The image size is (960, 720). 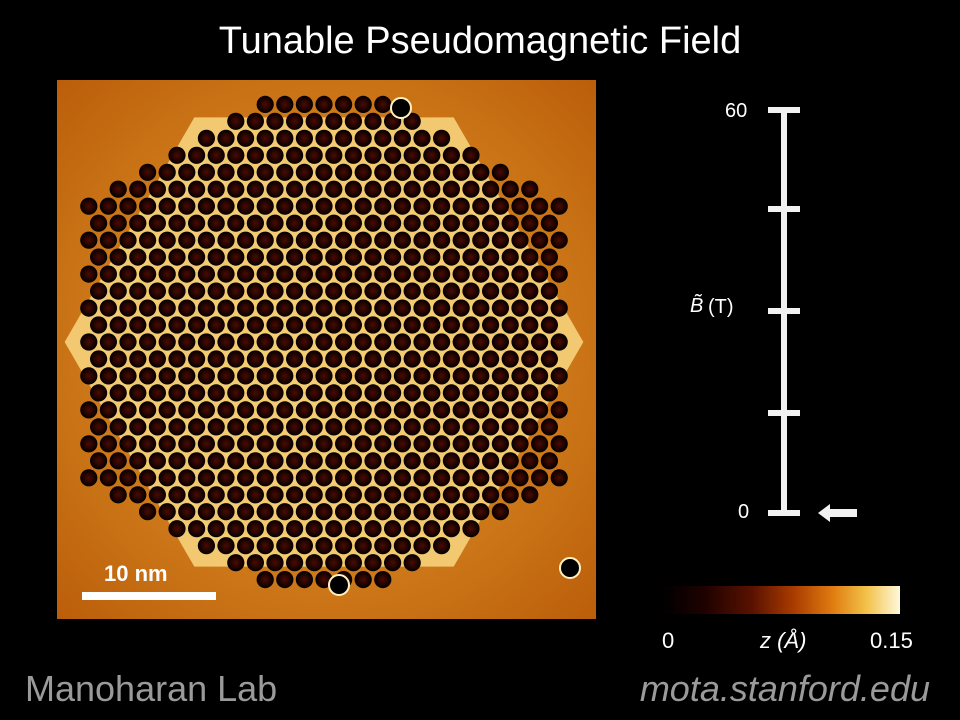 What do you see at coordinates (736, 111) in the screenshot?
I see `field-top-tick-label: 60` at bounding box center [736, 111].